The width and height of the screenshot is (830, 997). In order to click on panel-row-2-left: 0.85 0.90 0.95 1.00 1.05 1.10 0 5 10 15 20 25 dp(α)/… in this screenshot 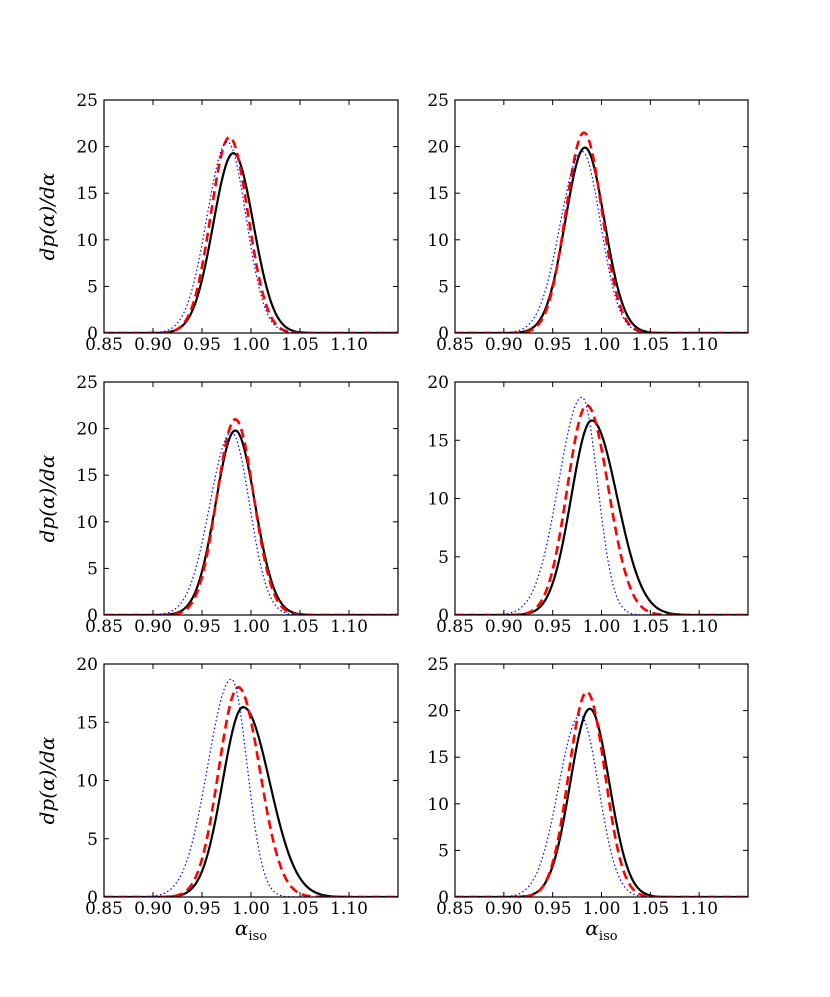, I will do `click(217, 505)`.